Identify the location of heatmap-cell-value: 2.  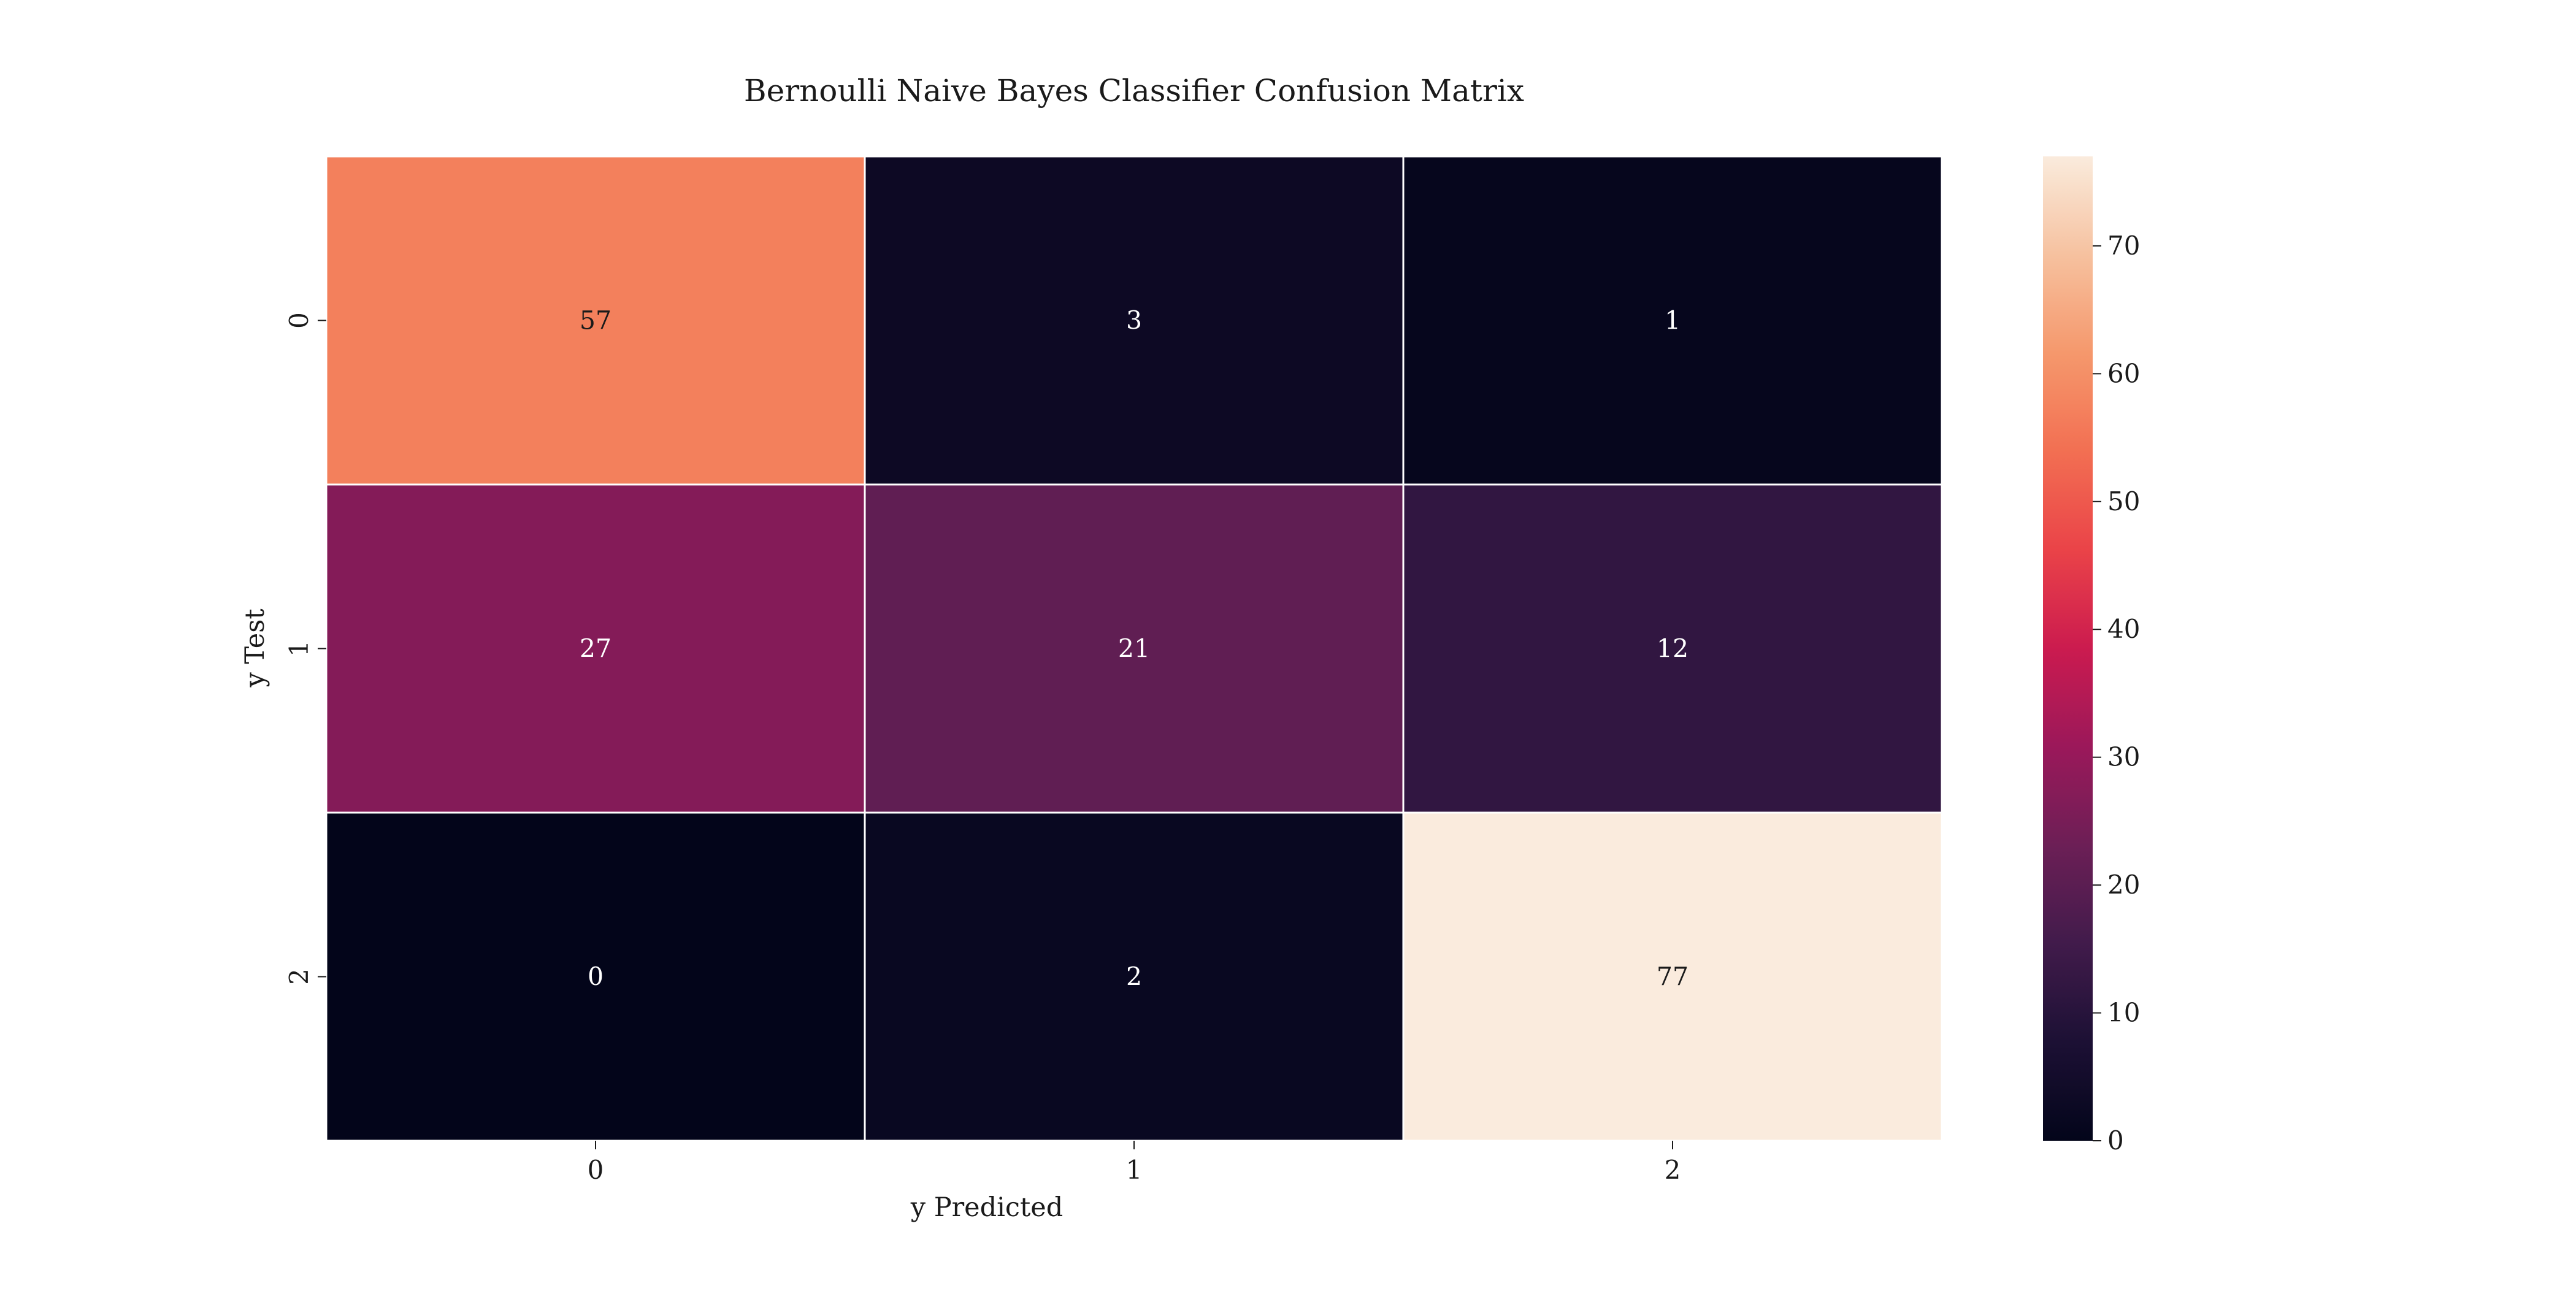
(1134, 977).